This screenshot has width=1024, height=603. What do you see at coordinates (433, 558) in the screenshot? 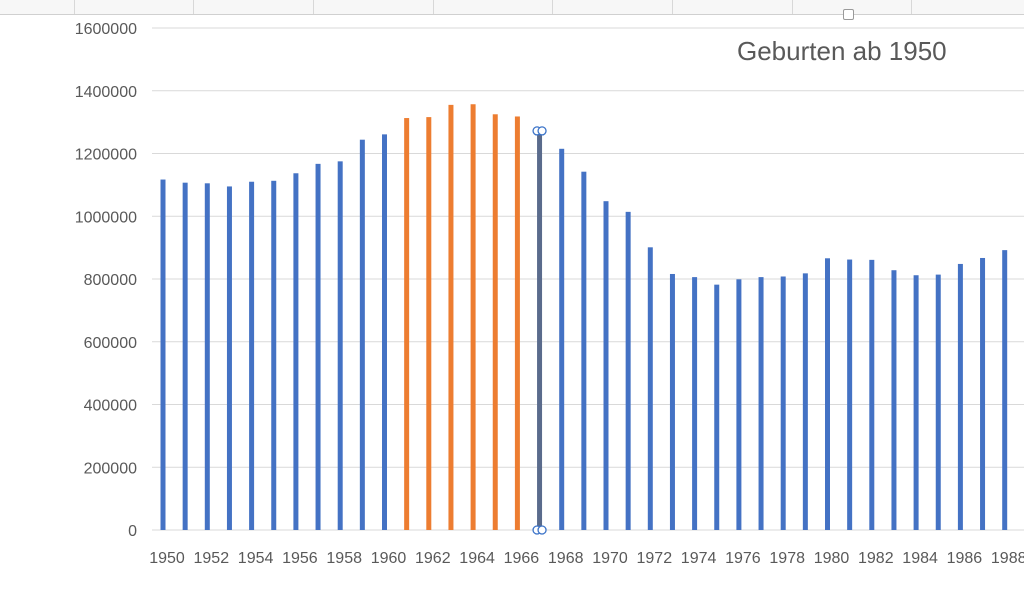
I see `x-tick-label: 1962` at bounding box center [433, 558].